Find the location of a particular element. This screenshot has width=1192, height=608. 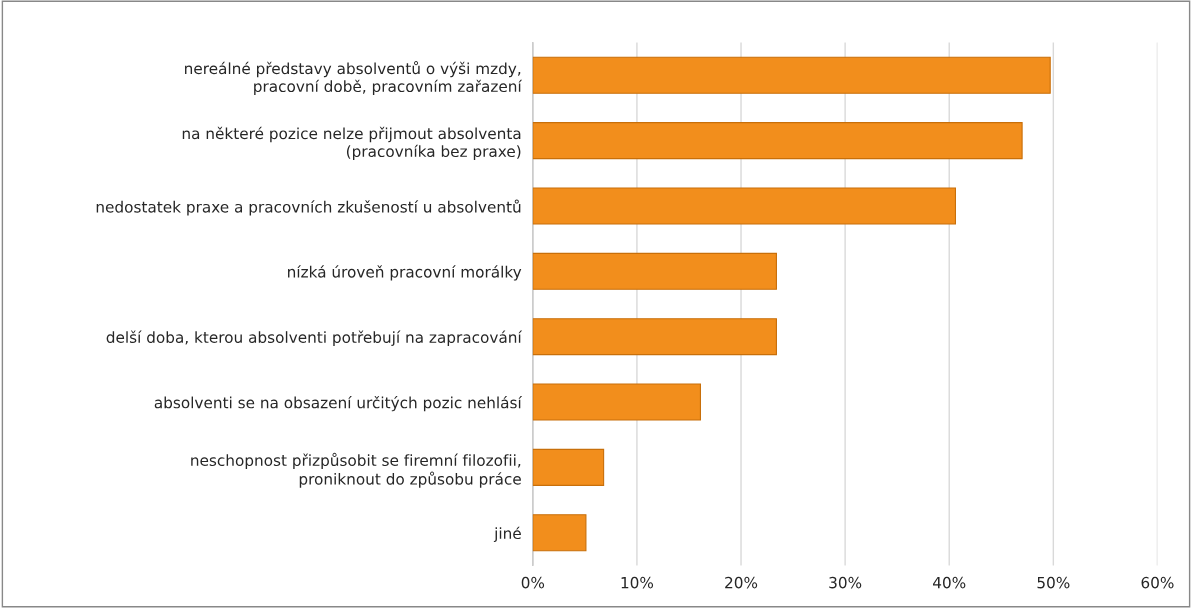

x-tick-label: 10% is located at coordinates (637, 582).